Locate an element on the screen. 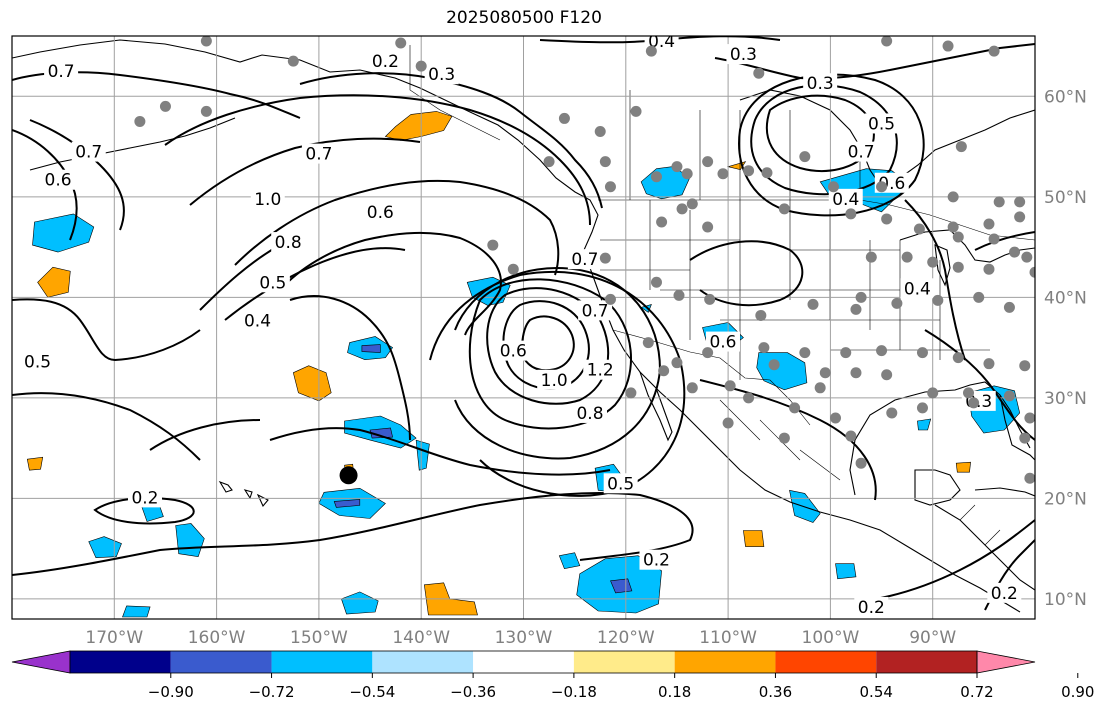 The height and width of the screenshot is (712, 1105). contour-low-0.7 is located at coordinates (550, 354).